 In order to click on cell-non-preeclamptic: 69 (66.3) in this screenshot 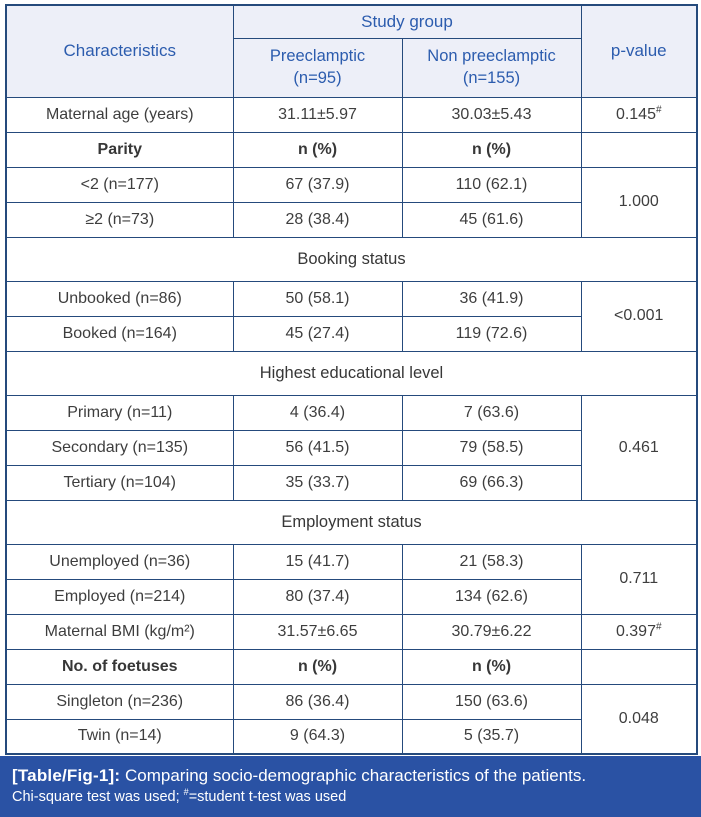, I will do `click(491, 482)`.